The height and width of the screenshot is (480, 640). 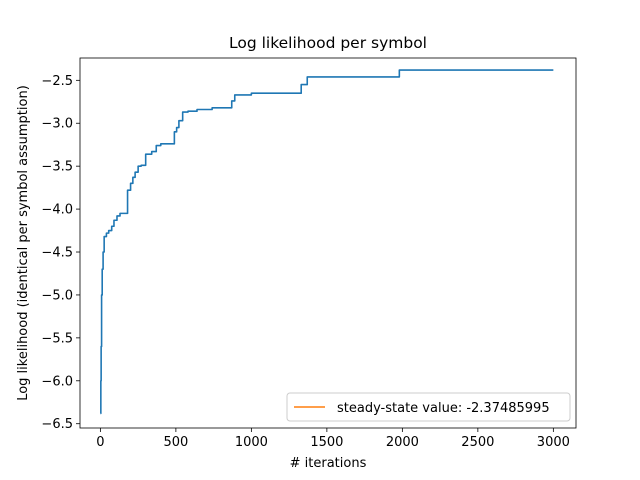 I want to click on y-tick-label: −6.0, so click(x=57, y=381).